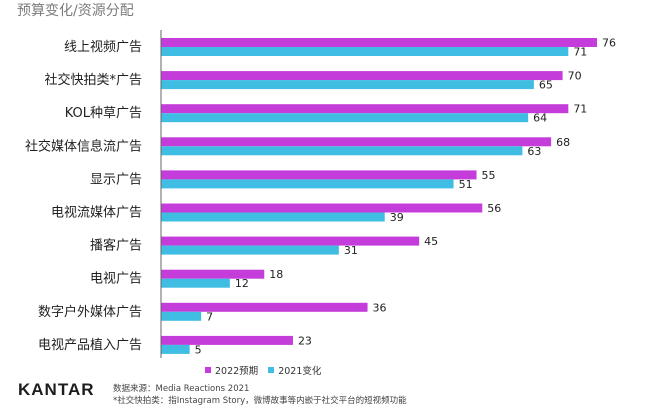 The height and width of the screenshot is (420, 660). Describe the element at coordinates (208, 370) in the screenshot. I see `legend-swatch-2022` at that location.